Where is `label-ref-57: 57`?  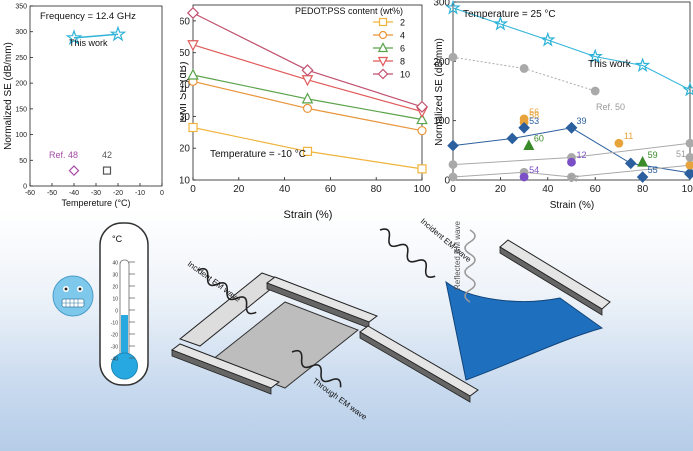 label-ref-57: 57 is located at coordinates (574, 179).